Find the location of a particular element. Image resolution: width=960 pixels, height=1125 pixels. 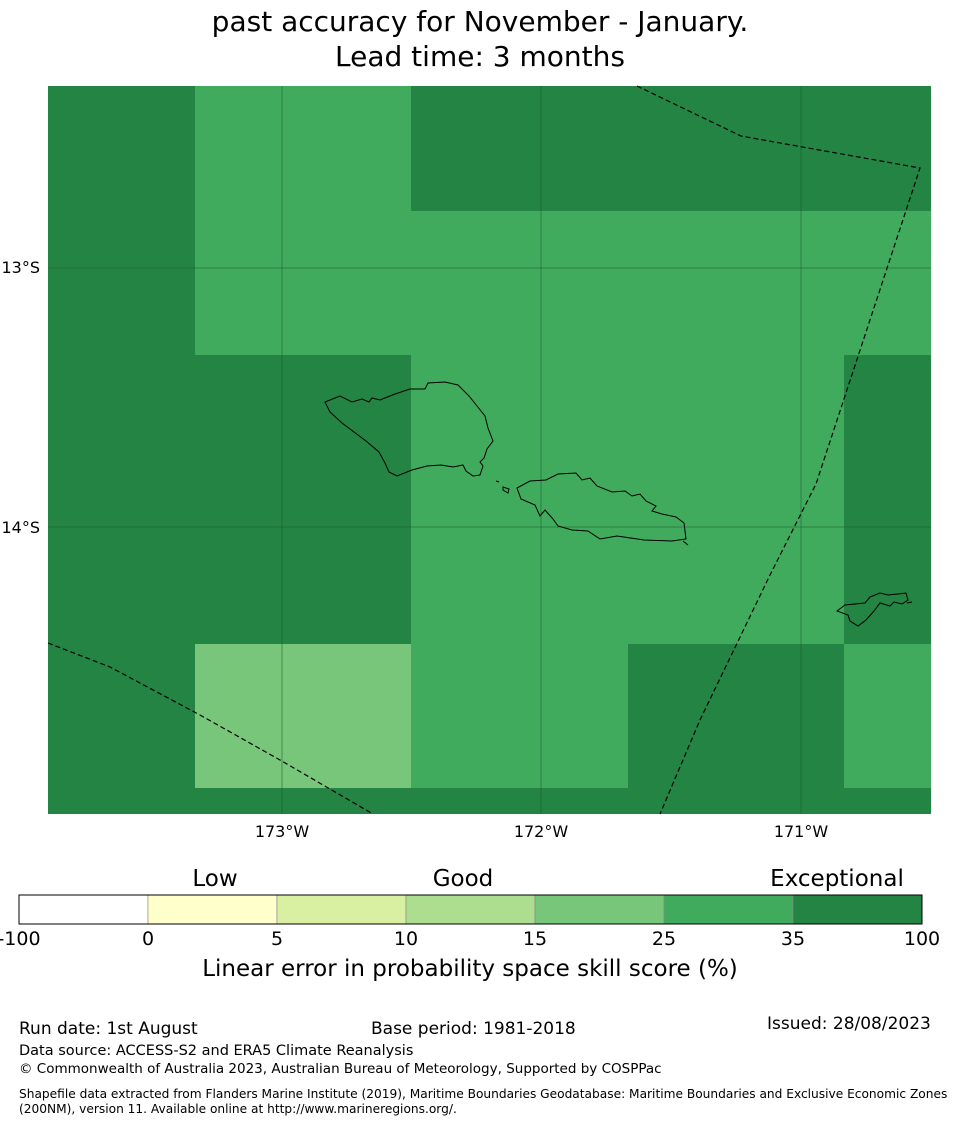

colorbar-tick-label: 5 is located at coordinates (277, 939).